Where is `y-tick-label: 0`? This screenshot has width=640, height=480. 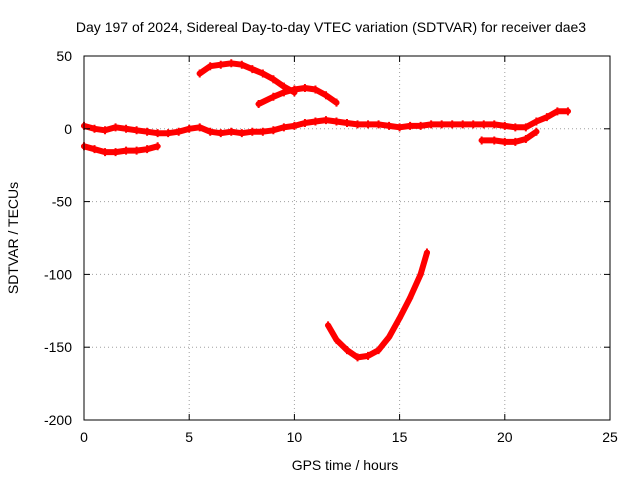
y-tick-label: 0 is located at coordinates (68, 129).